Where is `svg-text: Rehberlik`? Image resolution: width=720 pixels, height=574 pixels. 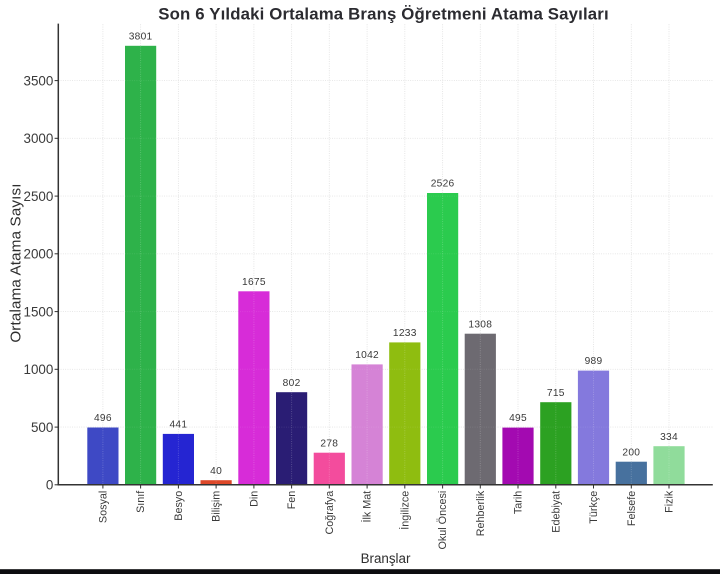 svg-text: Rehberlik is located at coordinates (481, 513).